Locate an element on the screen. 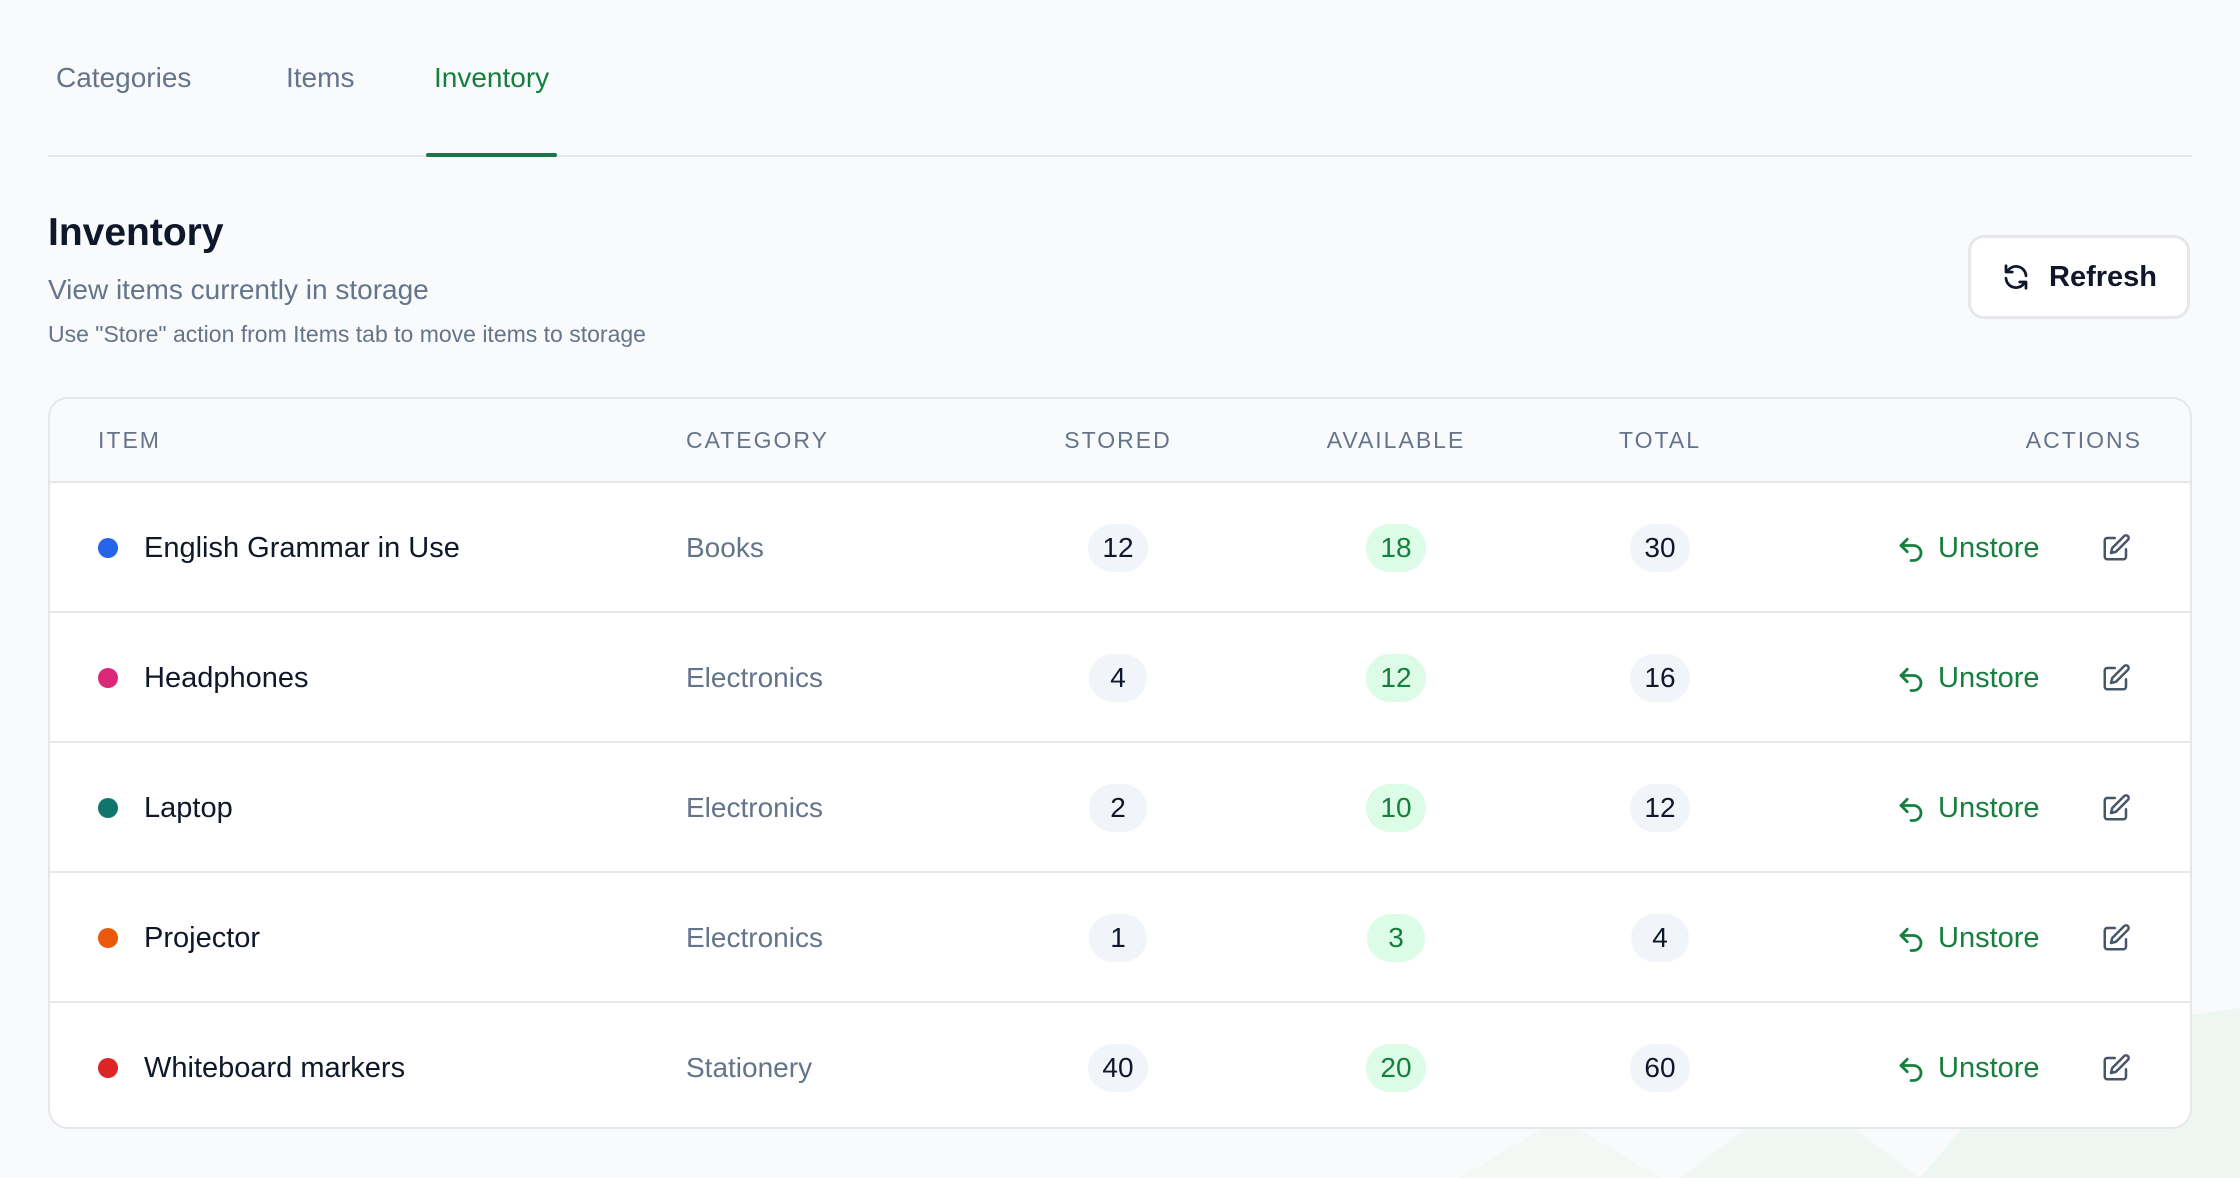 The width and height of the screenshot is (2240, 1178). stored-count-badge: 4 is located at coordinates (1118, 678).